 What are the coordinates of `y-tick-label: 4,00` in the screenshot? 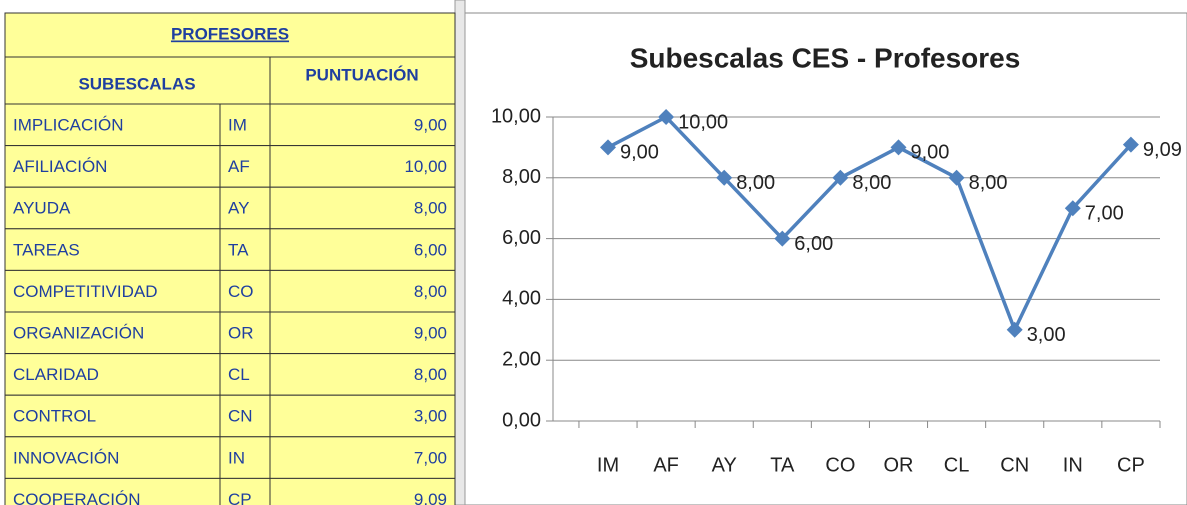 It's located at (521, 299).